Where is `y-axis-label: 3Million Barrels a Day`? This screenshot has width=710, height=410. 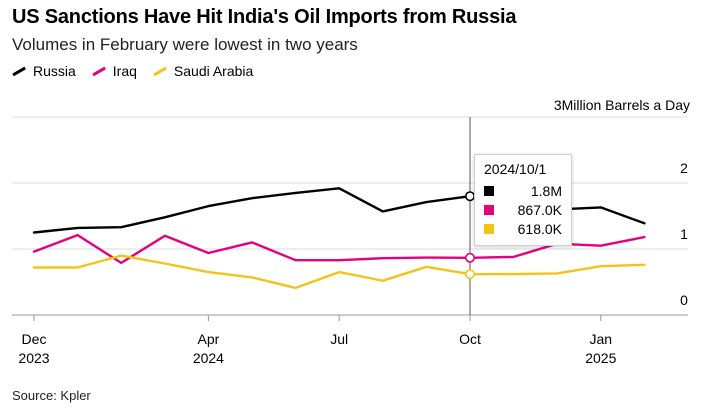
y-axis-label: 3Million Barrels a Day is located at coordinates (622, 105).